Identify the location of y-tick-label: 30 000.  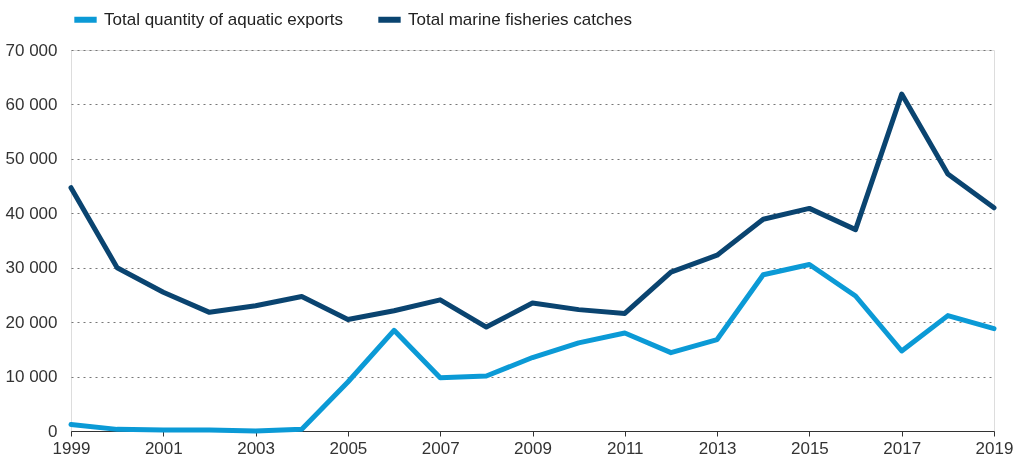
(31, 268).